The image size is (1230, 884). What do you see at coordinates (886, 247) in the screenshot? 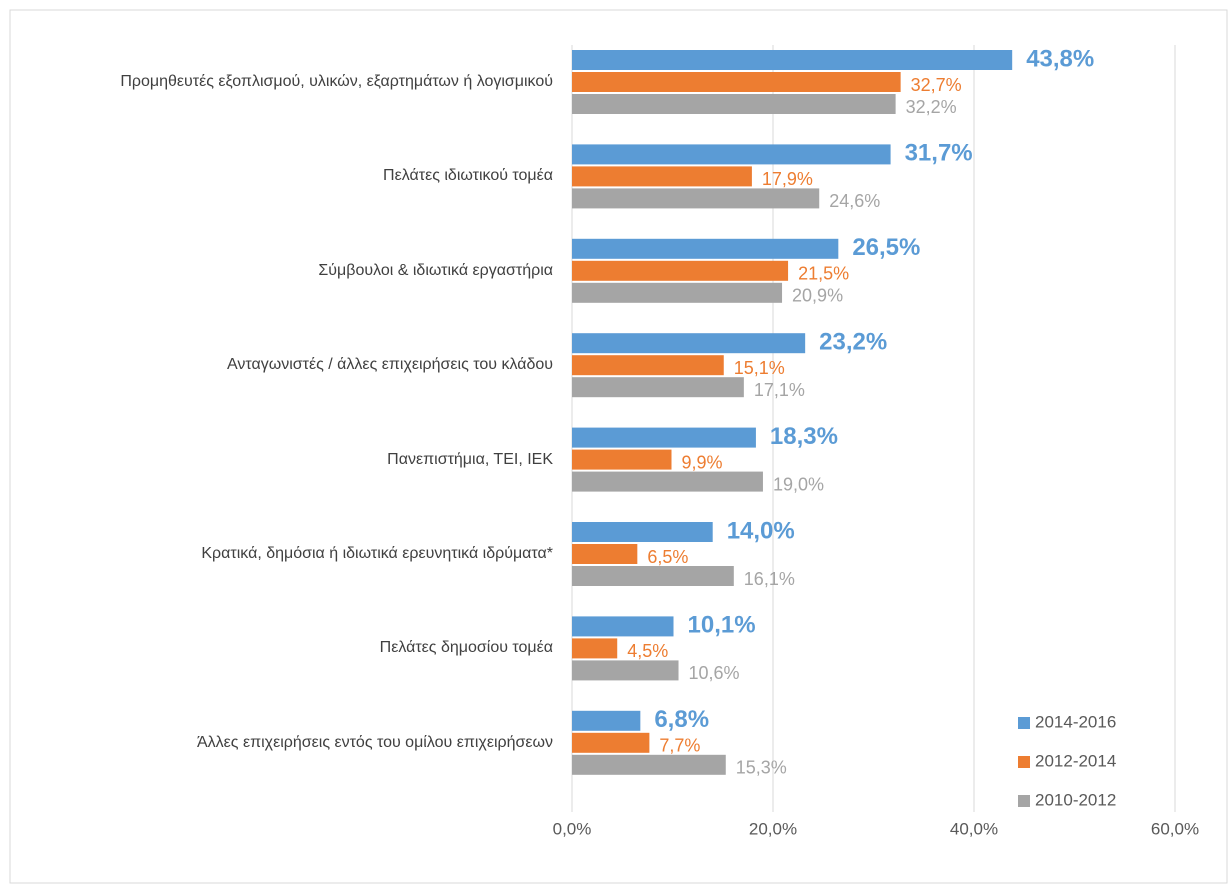
I see `value-label: 26,5%` at bounding box center [886, 247].